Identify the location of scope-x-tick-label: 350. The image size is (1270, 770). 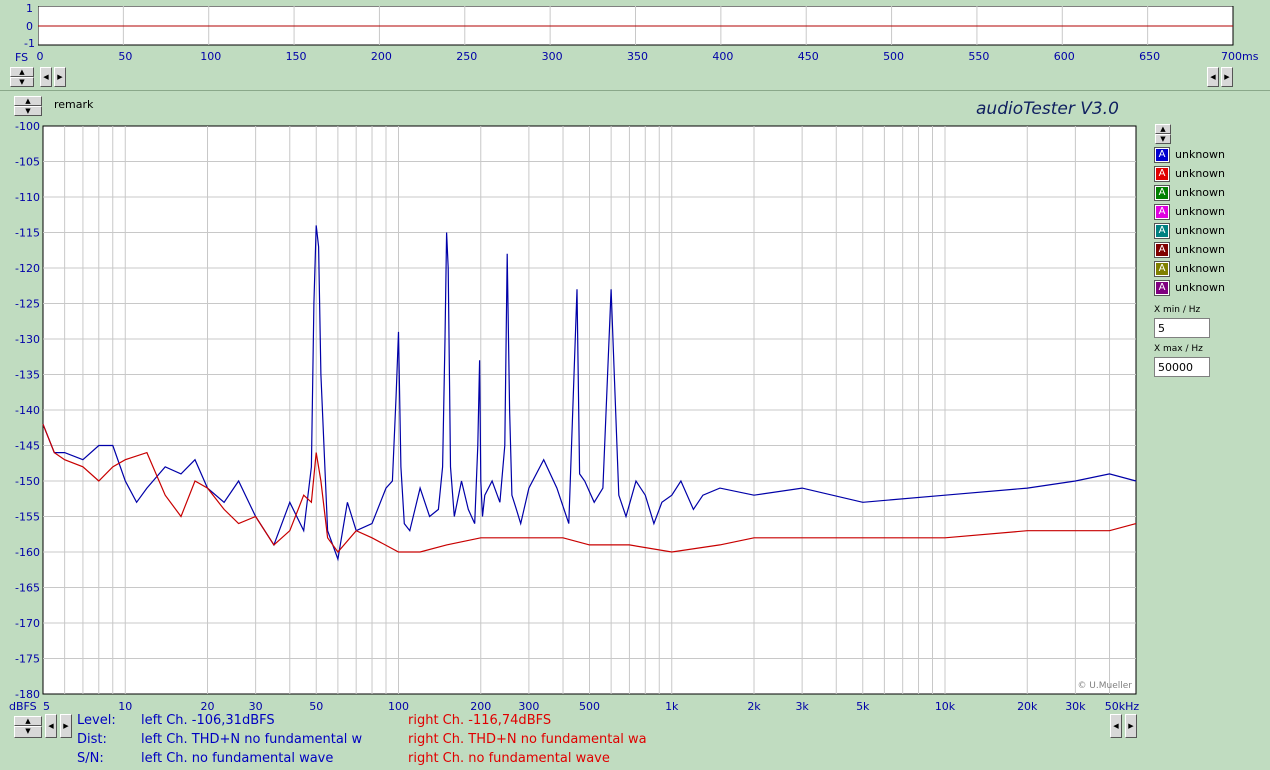
(637, 56).